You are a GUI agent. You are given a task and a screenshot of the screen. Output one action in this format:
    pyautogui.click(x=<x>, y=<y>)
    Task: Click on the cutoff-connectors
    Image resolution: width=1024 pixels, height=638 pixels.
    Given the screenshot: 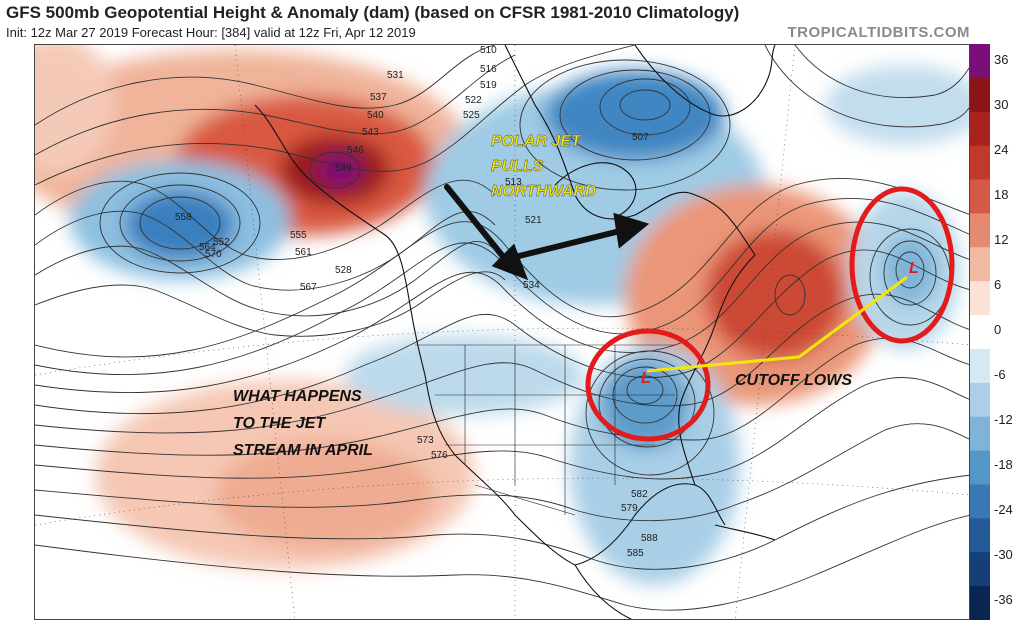 What is the action you would take?
    pyautogui.click(x=777, y=324)
    